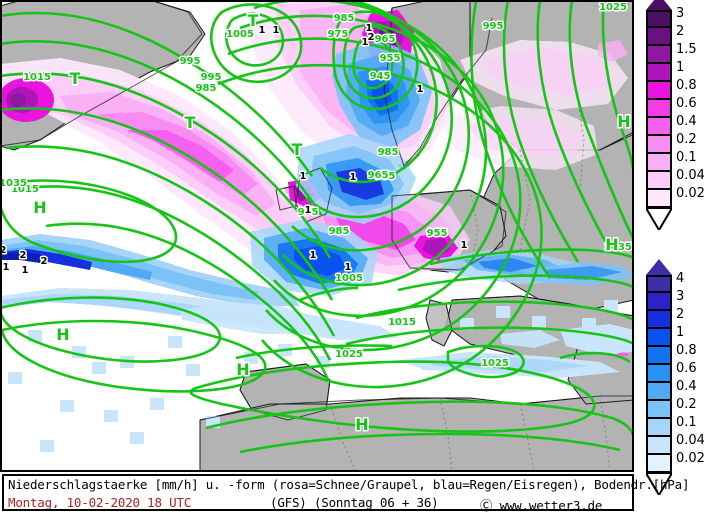  Describe the element at coordinates (686, 49) in the screenshot. I see `colorbar-tick-label: 1.5` at that location.